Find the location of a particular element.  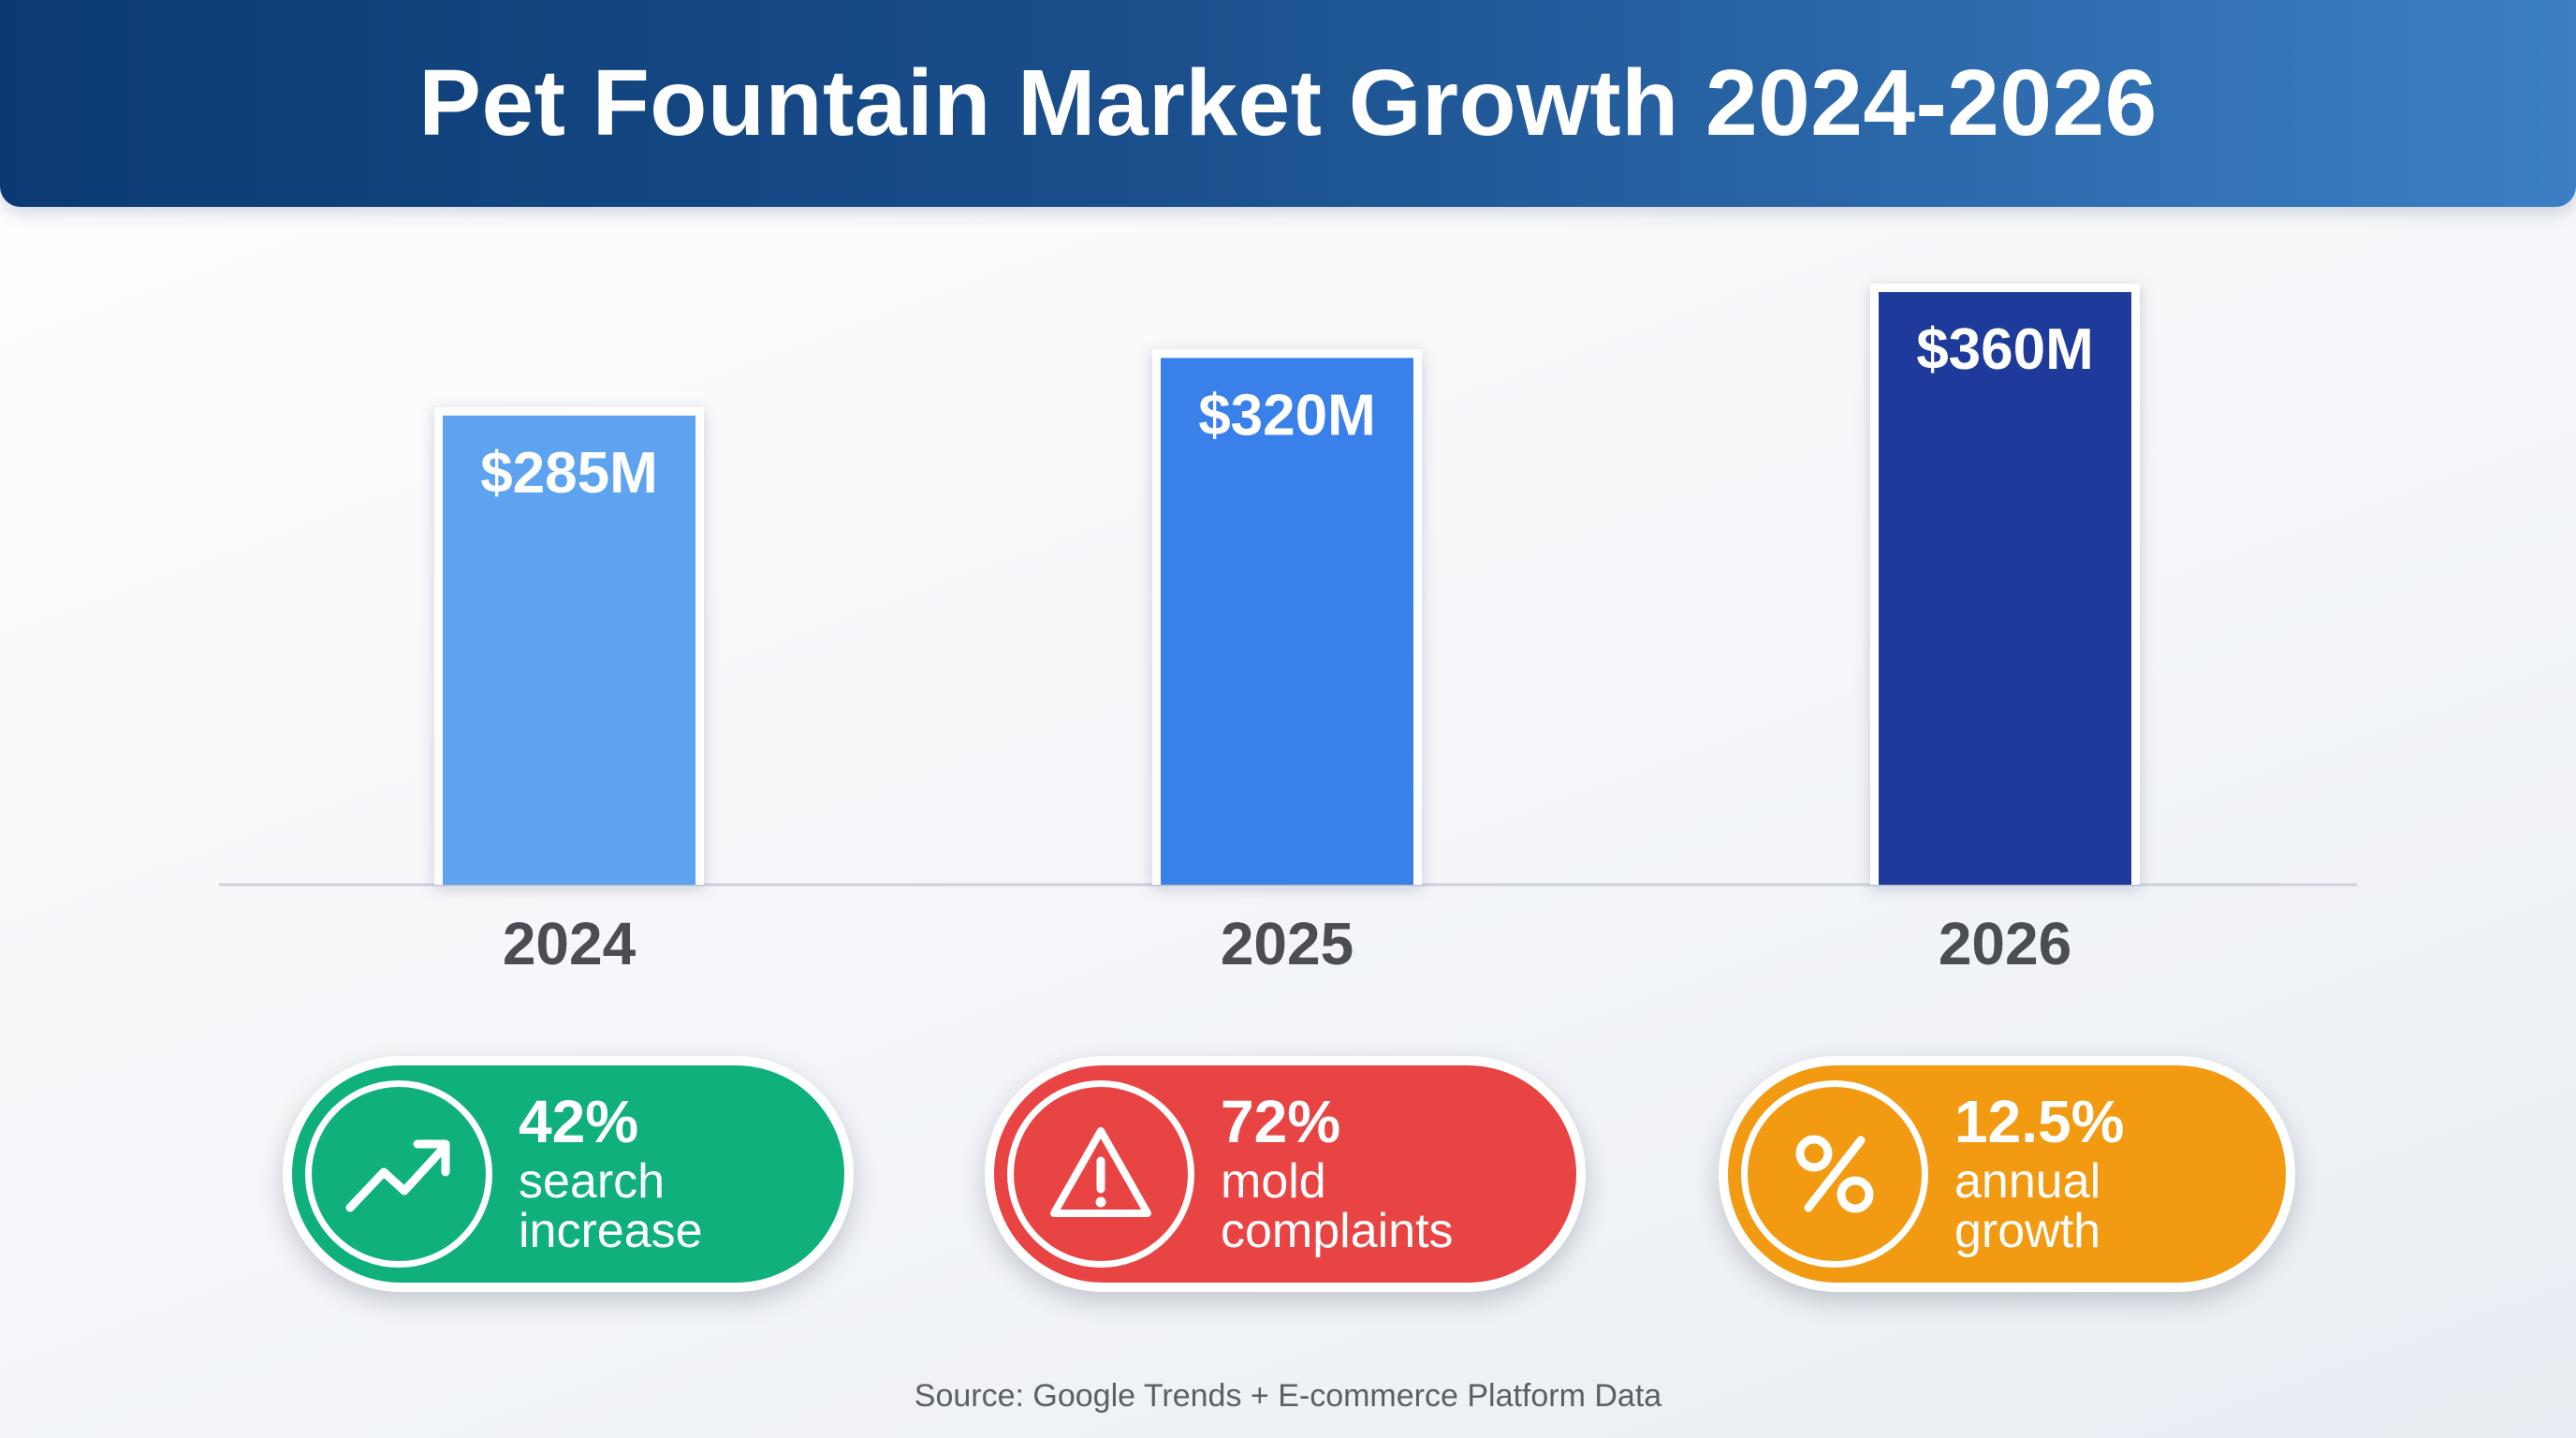

stat-pill-annual-growth: 12.5% annual growth is located at coordinates (2007, 1174).